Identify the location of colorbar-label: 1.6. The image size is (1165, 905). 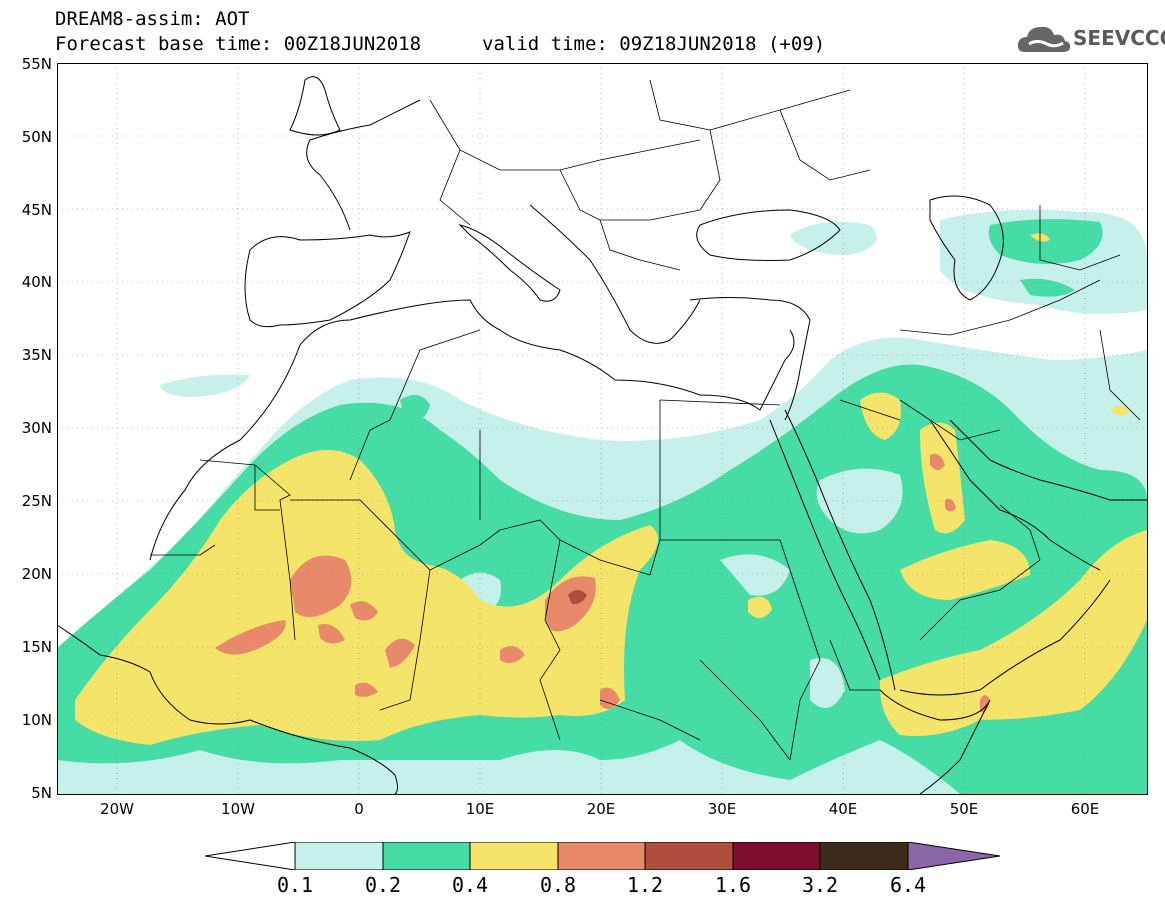
(733, 885).